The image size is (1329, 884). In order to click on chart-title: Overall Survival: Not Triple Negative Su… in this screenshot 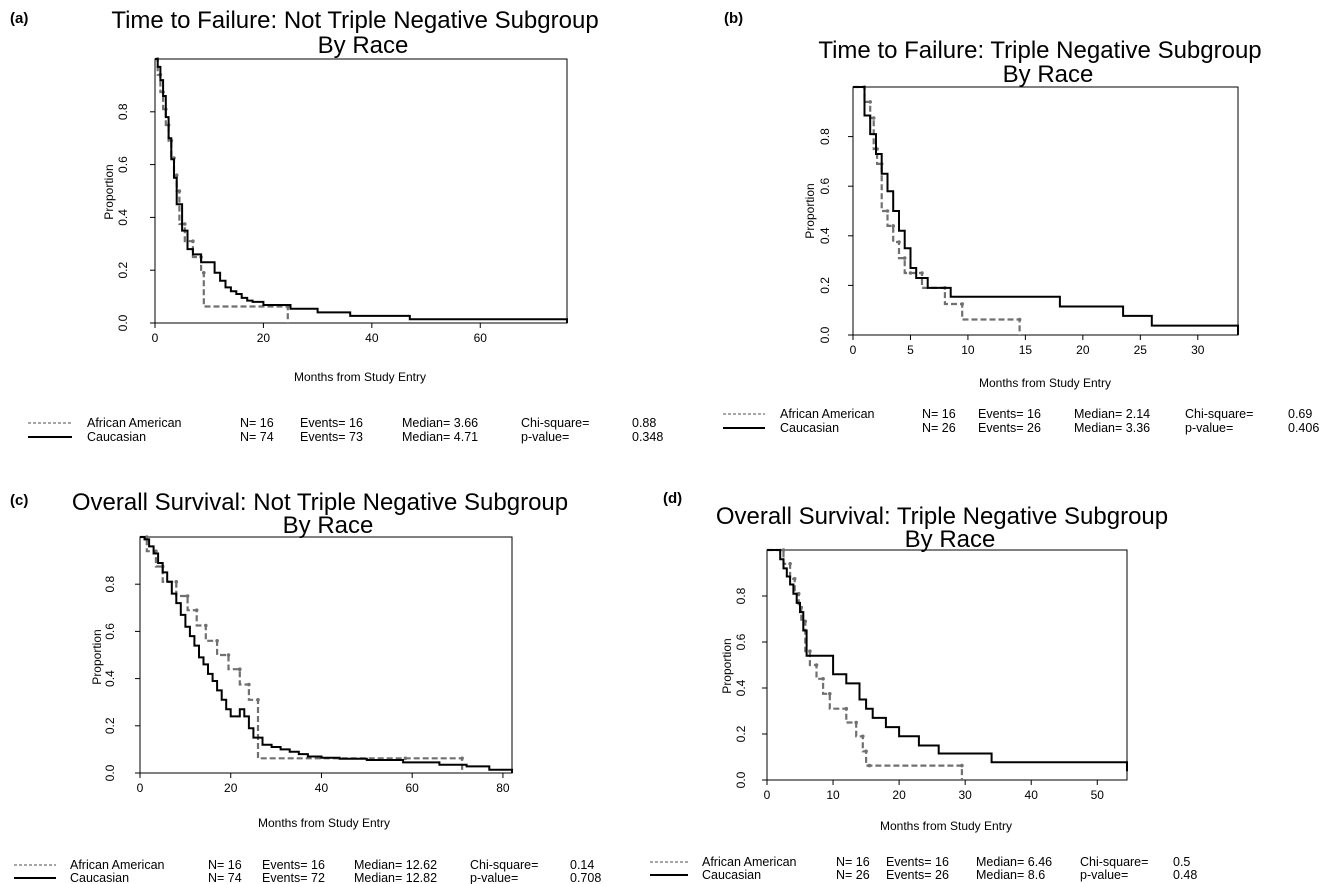, I will do `click(320, 502)`.